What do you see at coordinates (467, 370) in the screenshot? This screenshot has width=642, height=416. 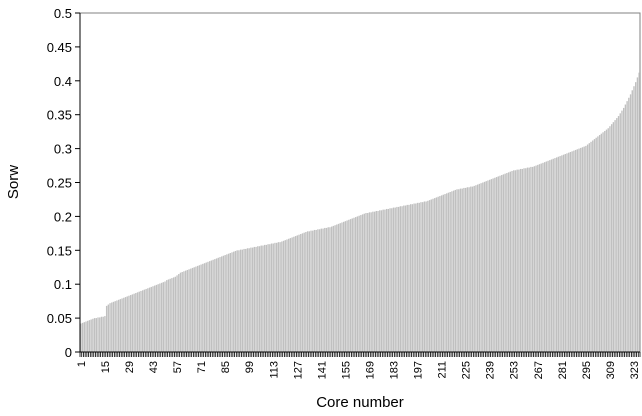 I see `x-tick-label: 225` at bounding box center [467, 370].